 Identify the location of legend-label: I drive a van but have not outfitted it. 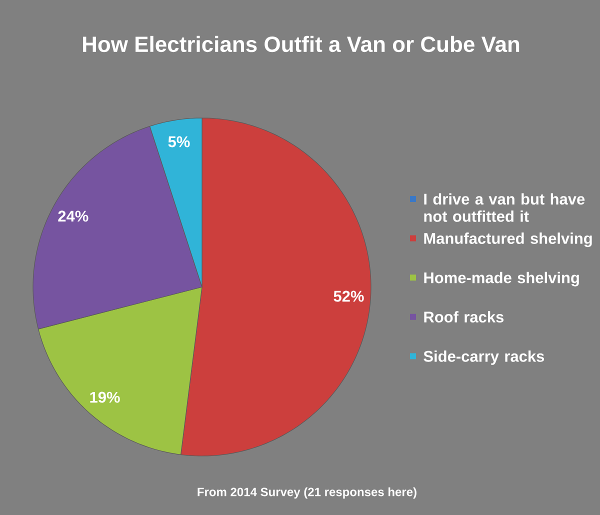
(504, 207).